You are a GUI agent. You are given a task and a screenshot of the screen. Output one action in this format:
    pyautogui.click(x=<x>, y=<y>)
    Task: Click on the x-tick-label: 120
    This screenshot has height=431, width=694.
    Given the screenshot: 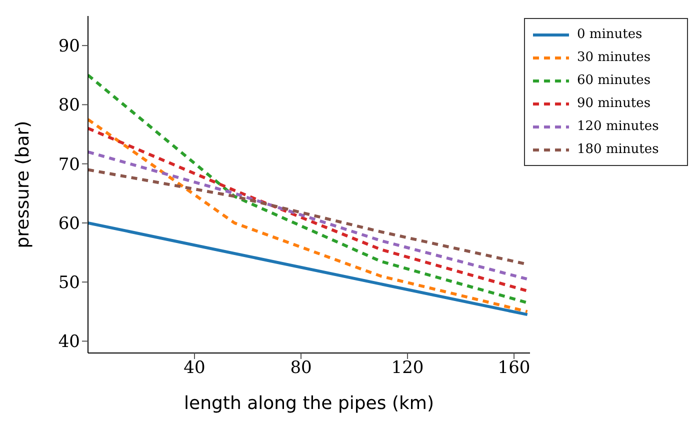 What is the action you would take?
    pyautogui.click(x=407, y=368)
    